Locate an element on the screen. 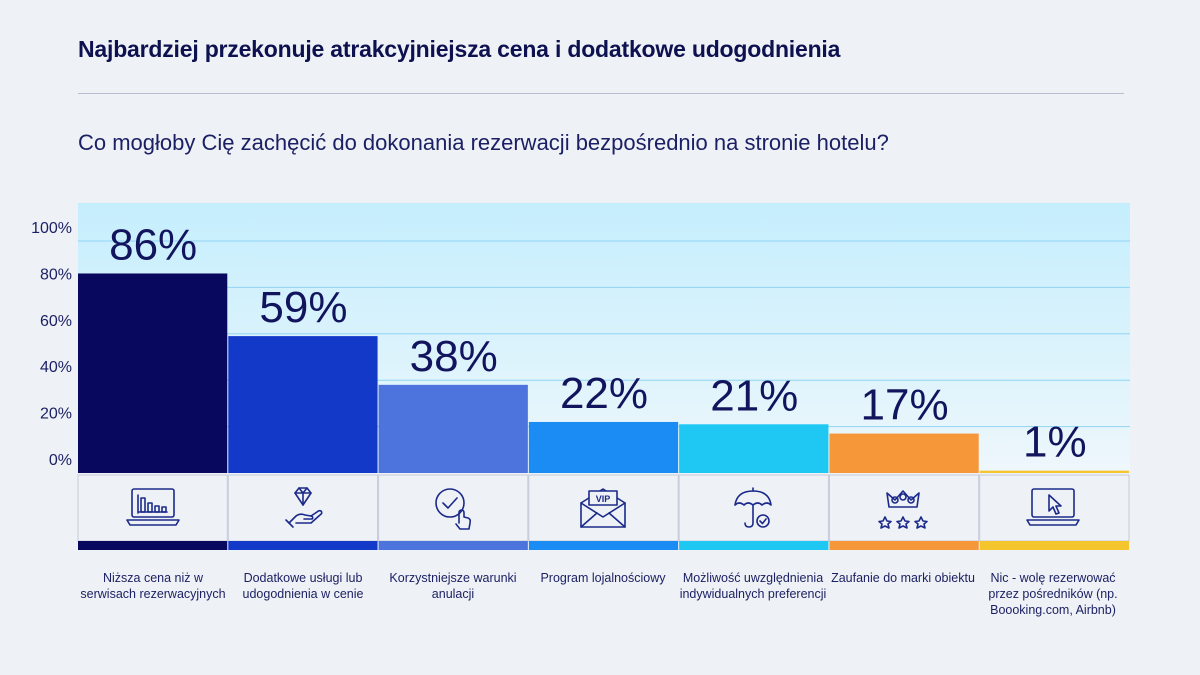 The image size is (1200, 675). hand-diamond-icon is located at coordinates (303, 508).